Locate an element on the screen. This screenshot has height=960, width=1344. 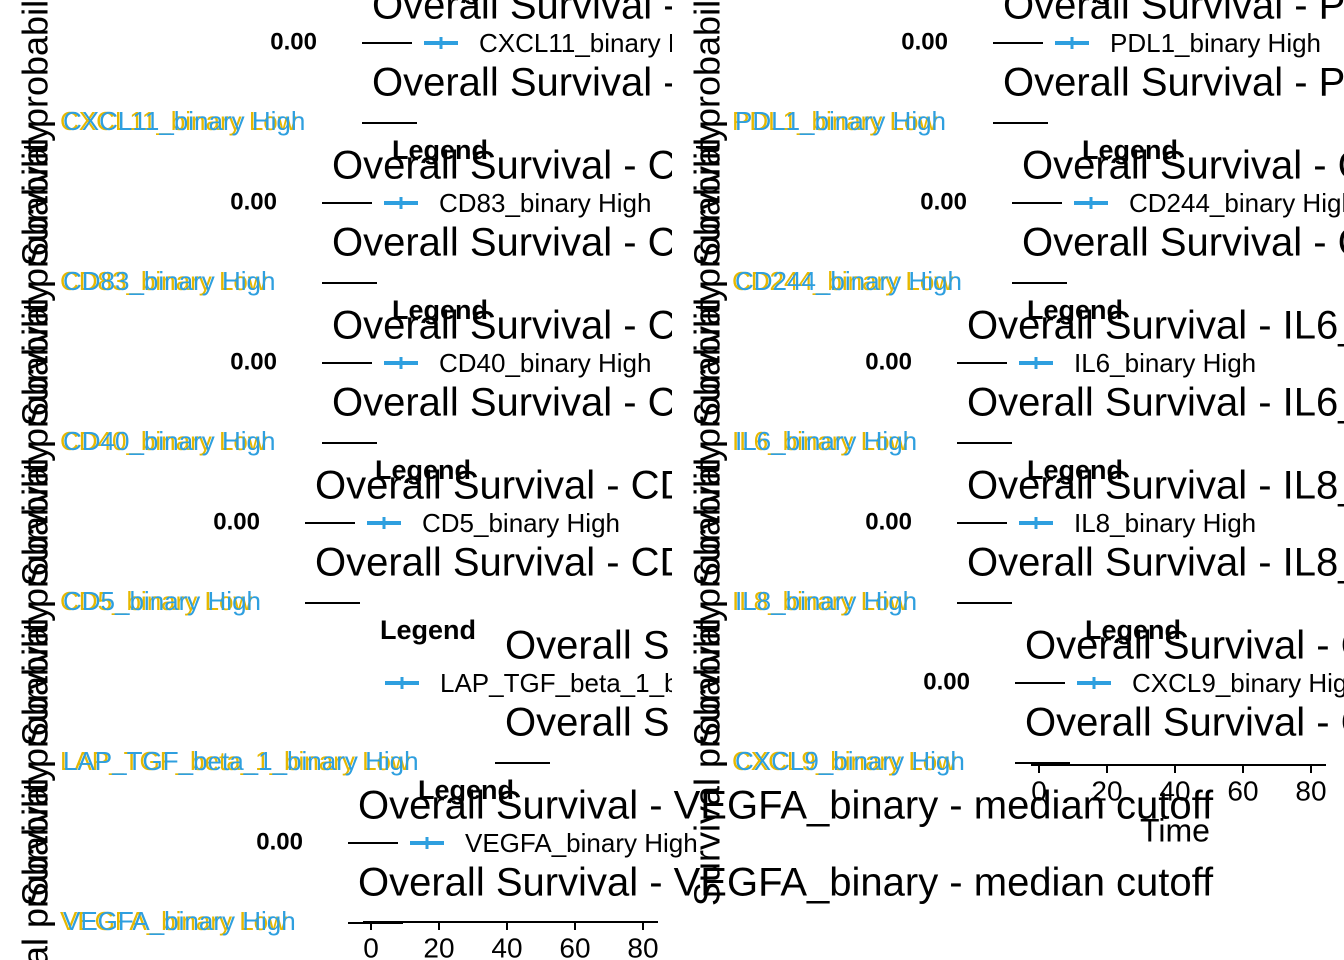
low-label: CD40_binary Low is located at coordinates (163, 441).